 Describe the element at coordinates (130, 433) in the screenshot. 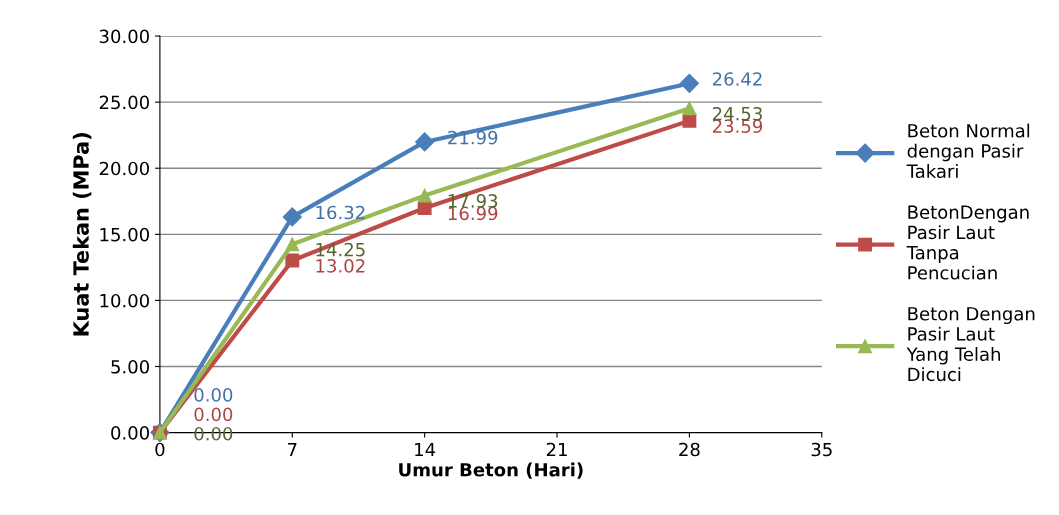

I see `y-tick-label: 0.00` at that location.